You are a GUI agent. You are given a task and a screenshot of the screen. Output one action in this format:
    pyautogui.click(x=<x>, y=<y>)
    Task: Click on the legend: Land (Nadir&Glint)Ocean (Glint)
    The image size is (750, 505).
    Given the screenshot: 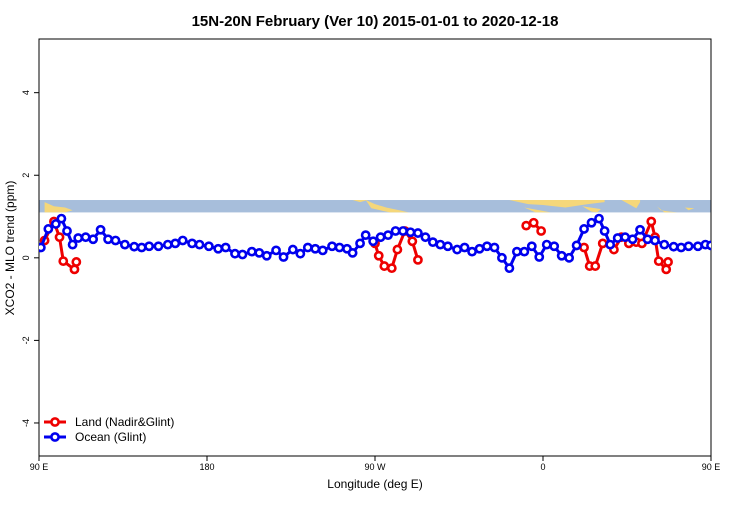 What is the action you would take?
    pyautogui.click(x=109, y=429)
    